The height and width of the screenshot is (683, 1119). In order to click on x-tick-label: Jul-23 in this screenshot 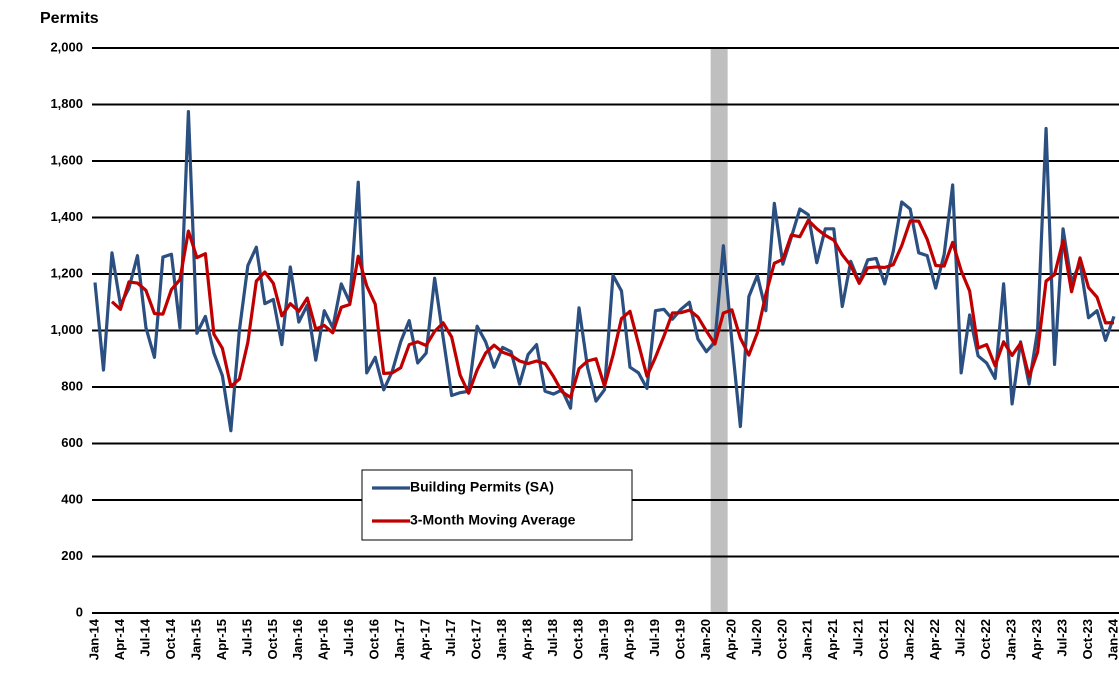, I will do `click(1061, 638)`.